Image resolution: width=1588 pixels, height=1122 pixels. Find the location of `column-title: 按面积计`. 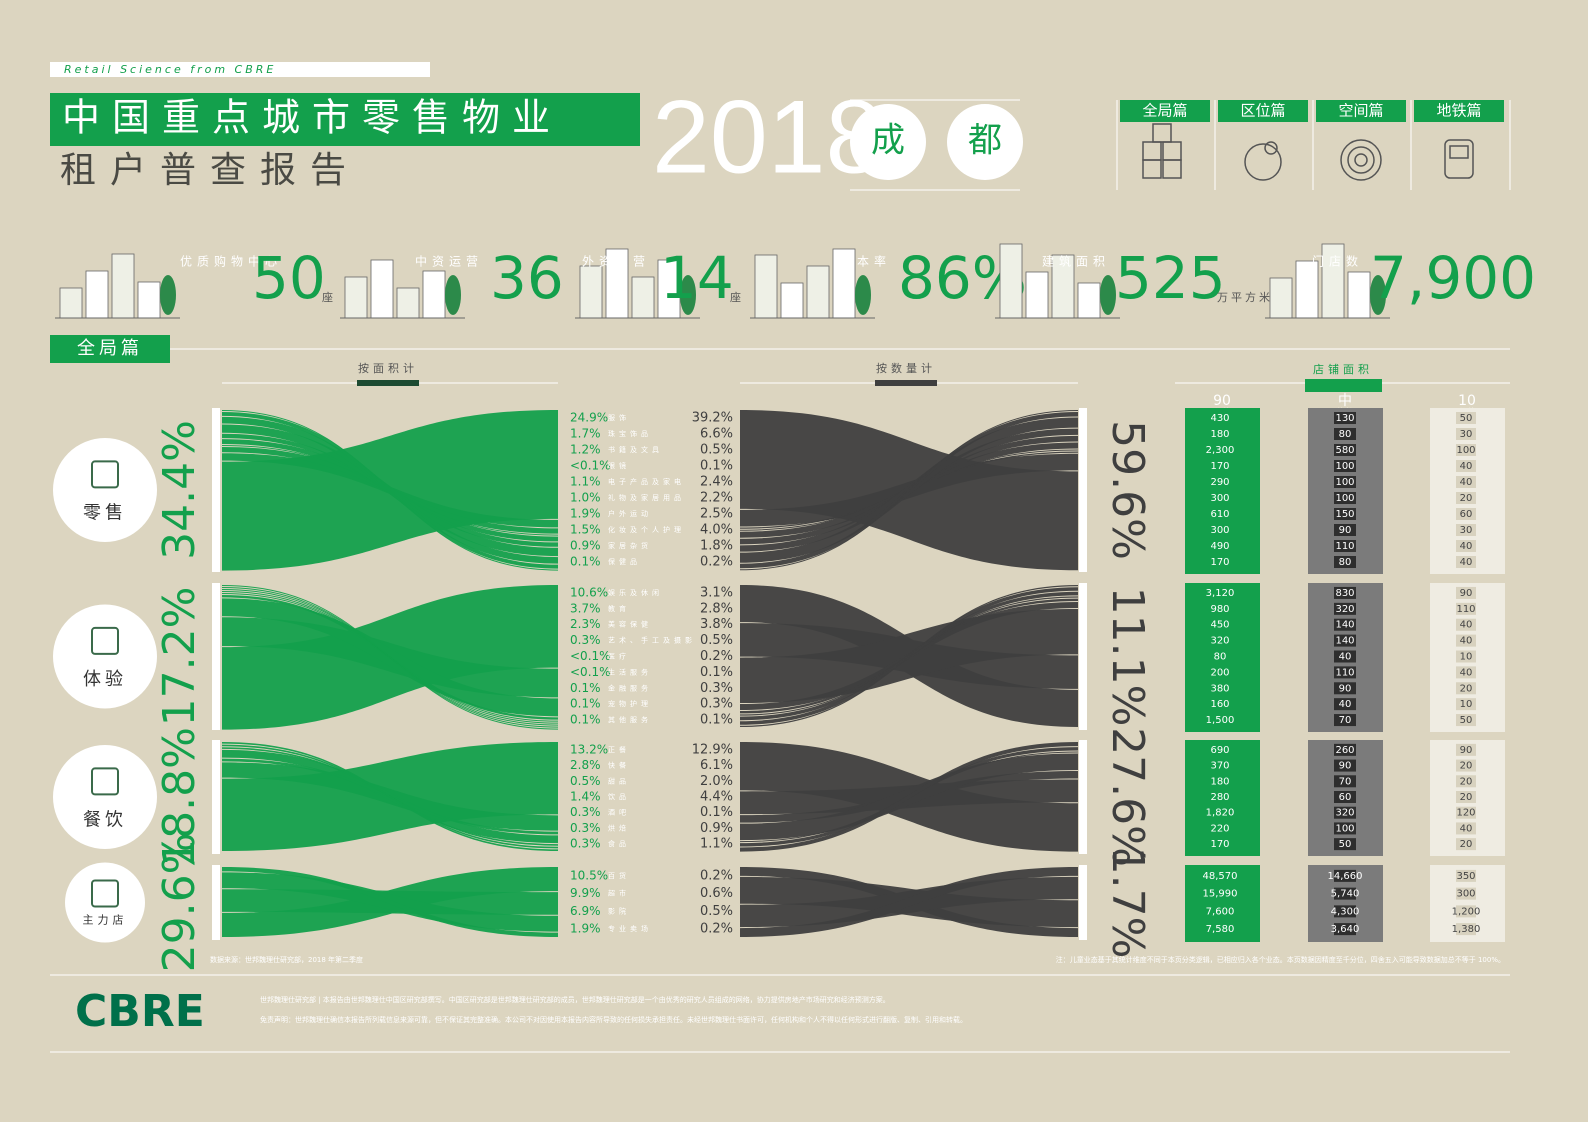

column-title: 按面积计 is located at coordinates (388, 368).